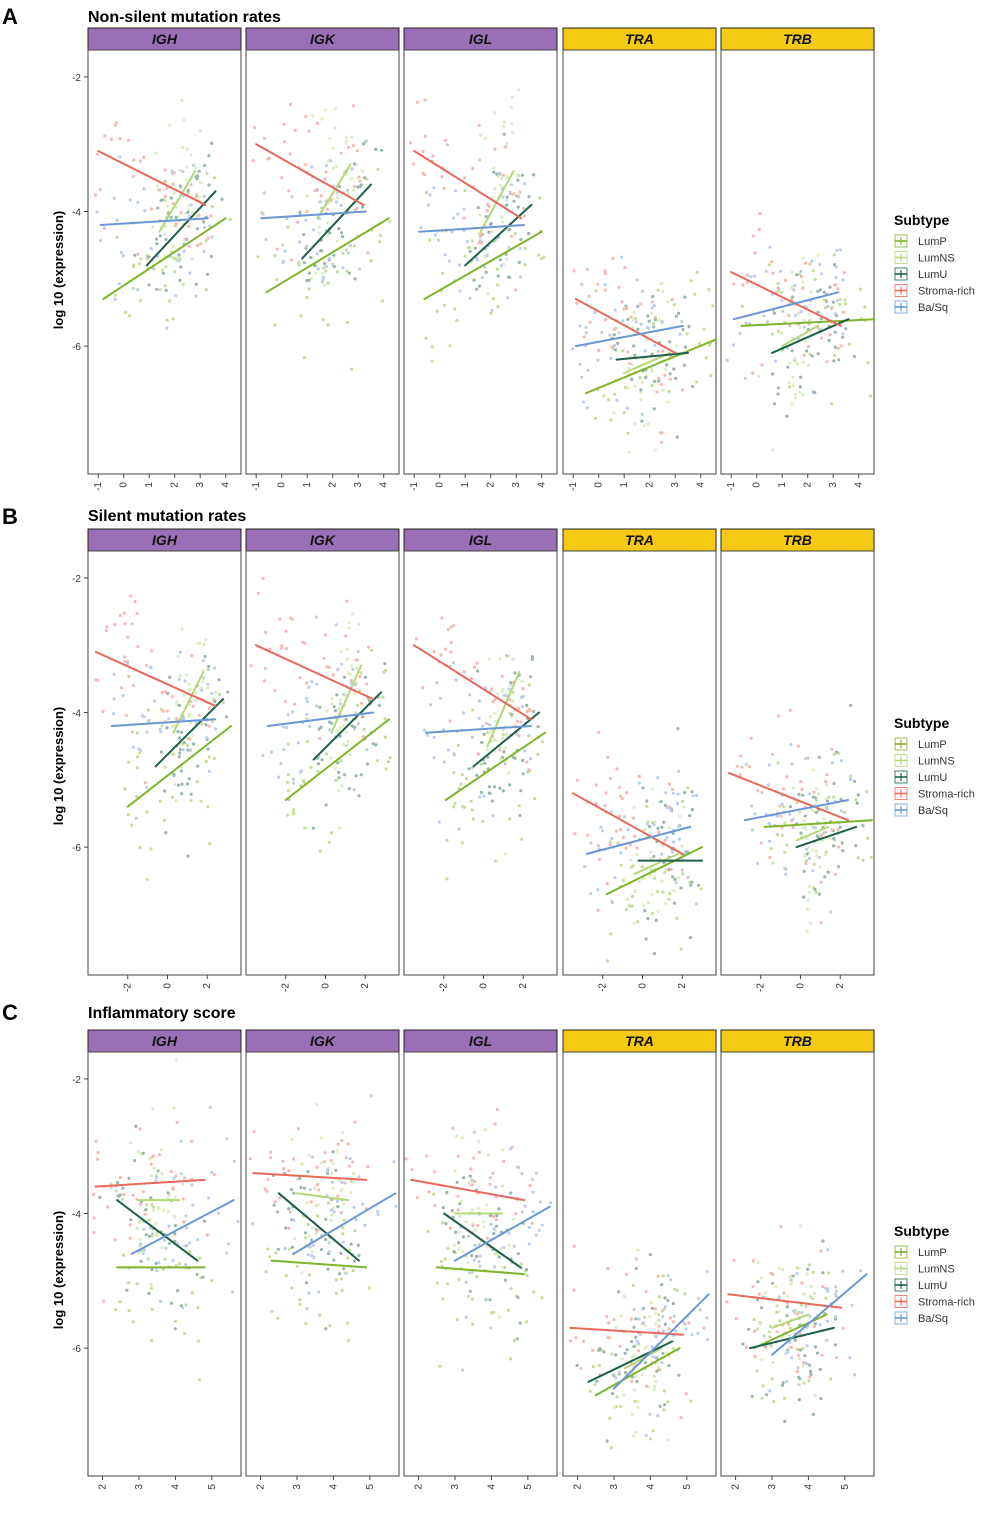  I want to click on panel-label-a: A, so click(10, 16).